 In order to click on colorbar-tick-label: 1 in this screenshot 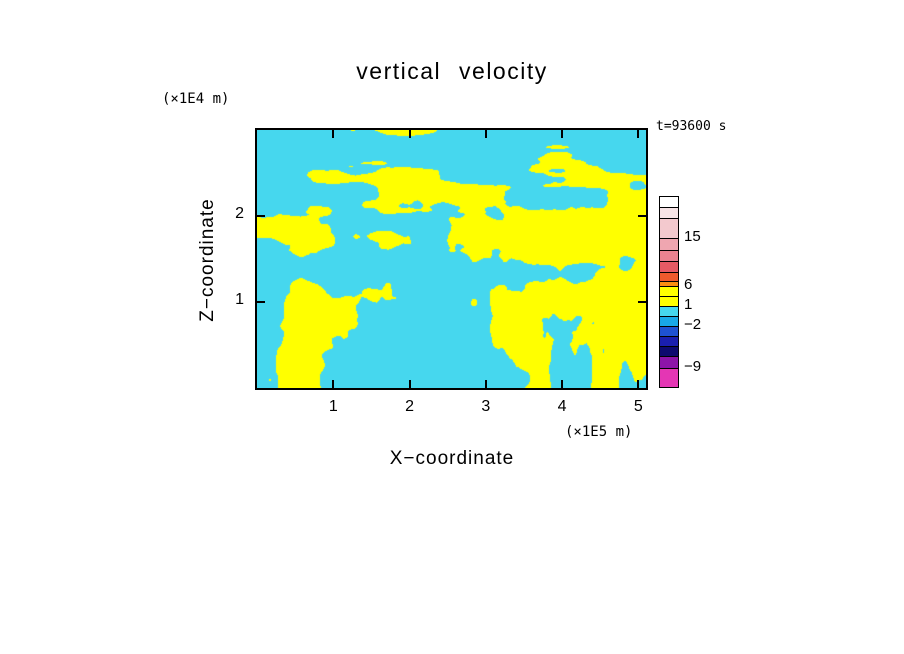, I will do `click(688, 305)`.